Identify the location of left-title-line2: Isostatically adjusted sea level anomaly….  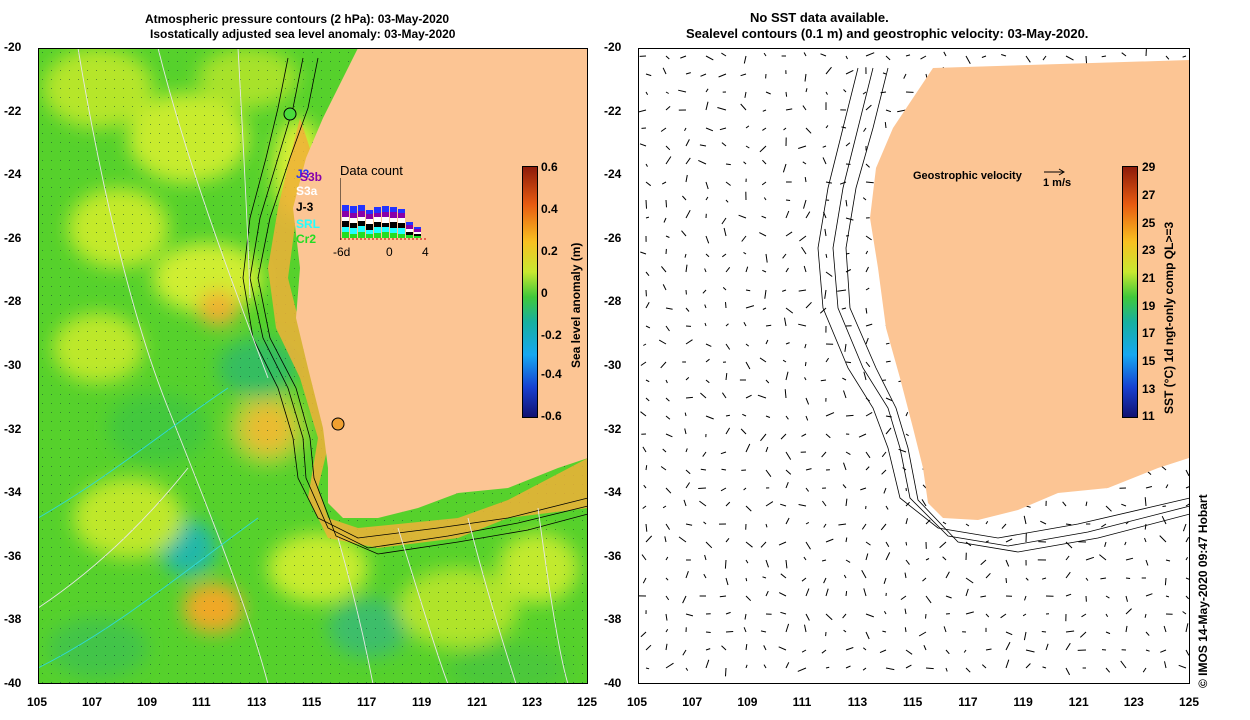
(303, 34).